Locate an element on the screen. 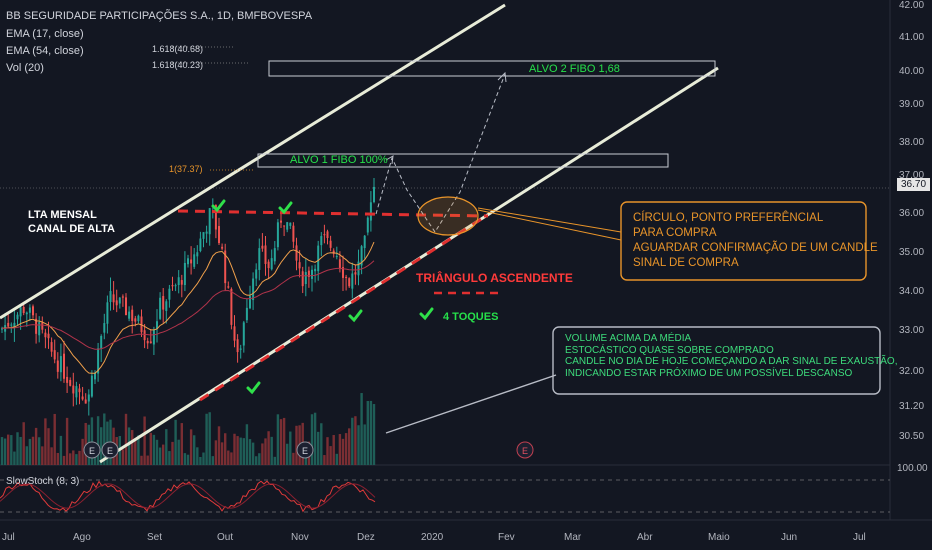  preferential-circle is located at coordinates (448, 216).